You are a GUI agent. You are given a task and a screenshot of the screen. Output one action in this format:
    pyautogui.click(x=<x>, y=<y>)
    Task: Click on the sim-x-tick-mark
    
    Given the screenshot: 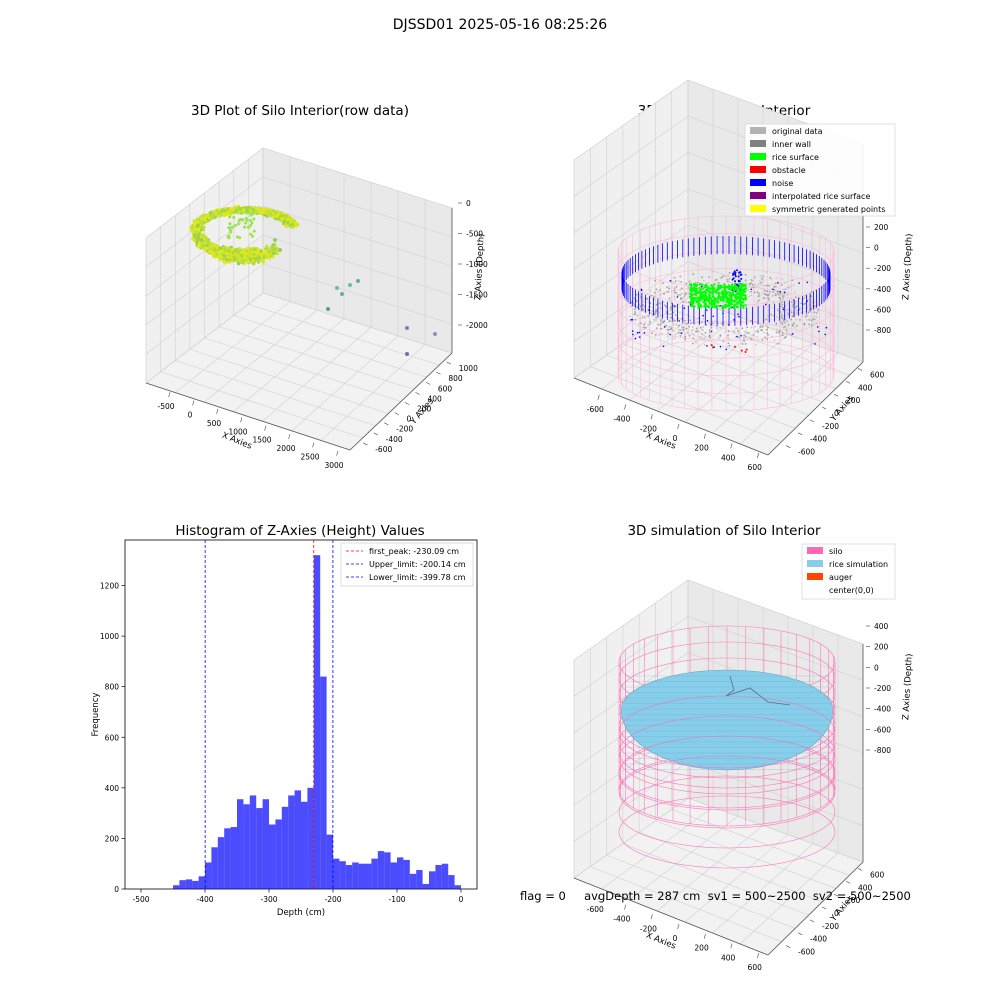 What is the action you would take?
    pyautogui.click(x=758, y=956)
    